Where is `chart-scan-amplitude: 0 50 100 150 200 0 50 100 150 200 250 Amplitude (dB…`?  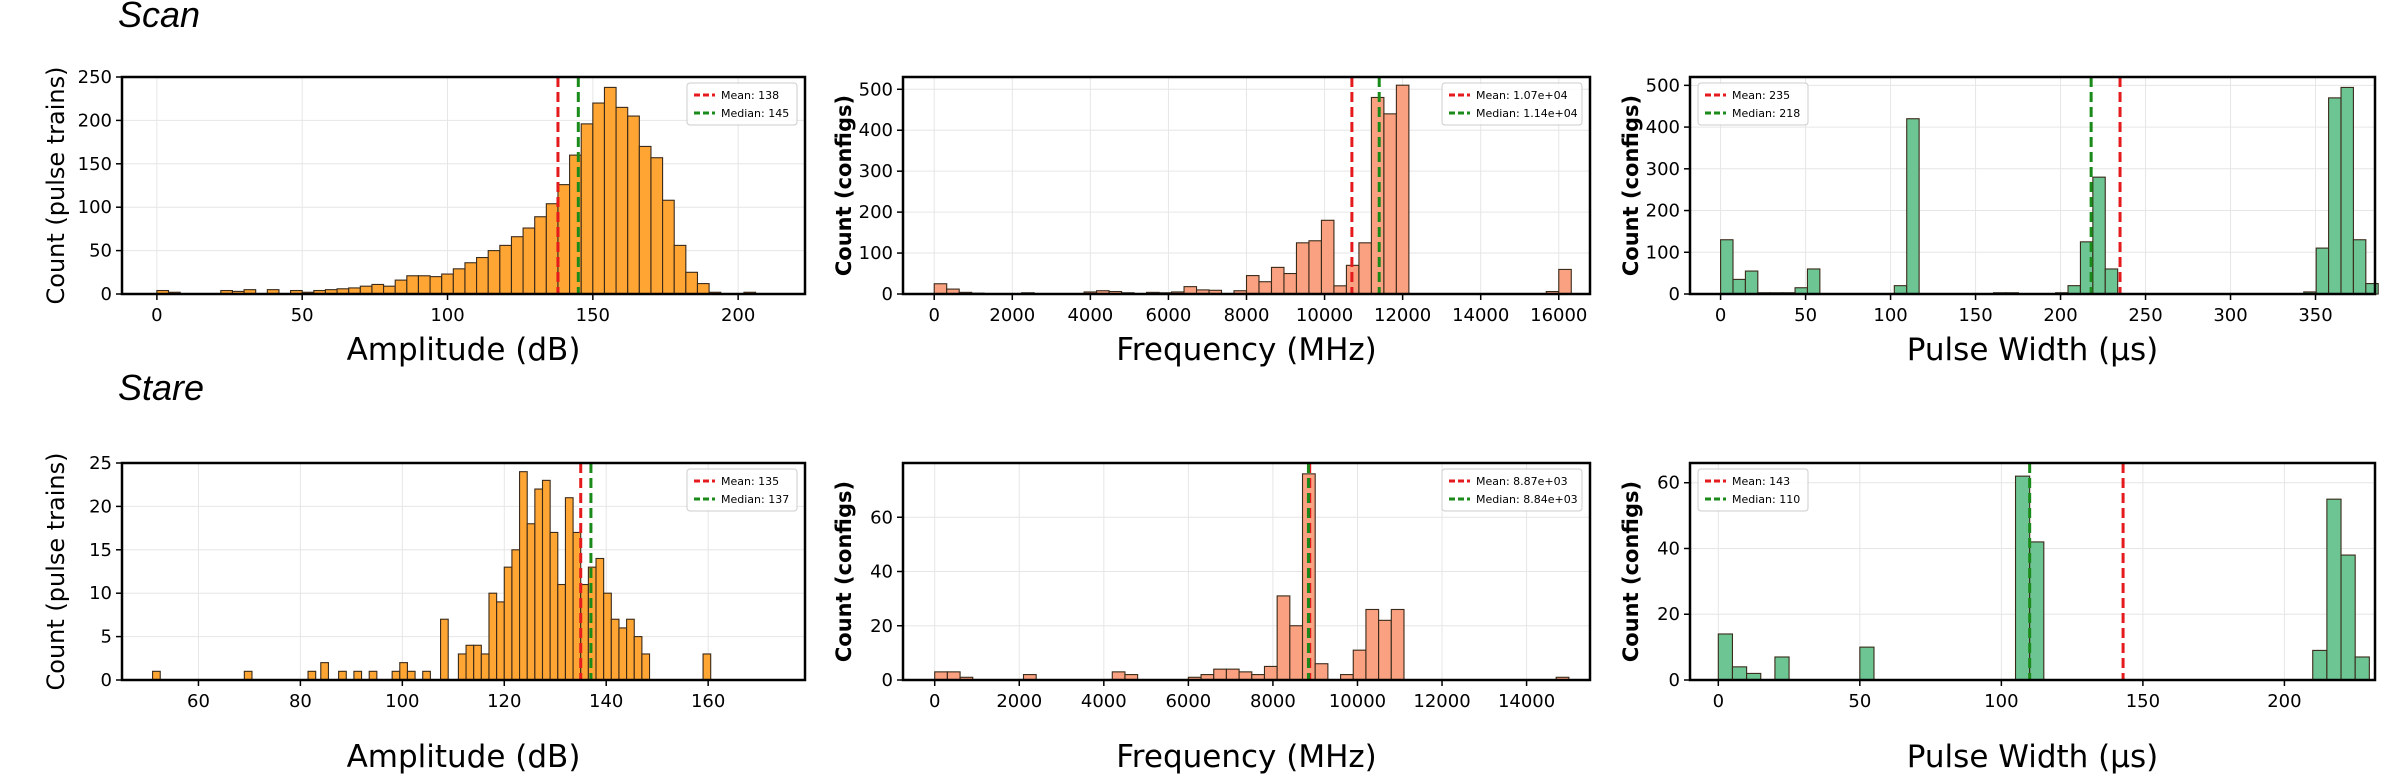 chart-scan-amplitude: 0 50 100 150 200 0 50 100 150 200 250 Amplitude (dB… is located at coordinates (424, 217).